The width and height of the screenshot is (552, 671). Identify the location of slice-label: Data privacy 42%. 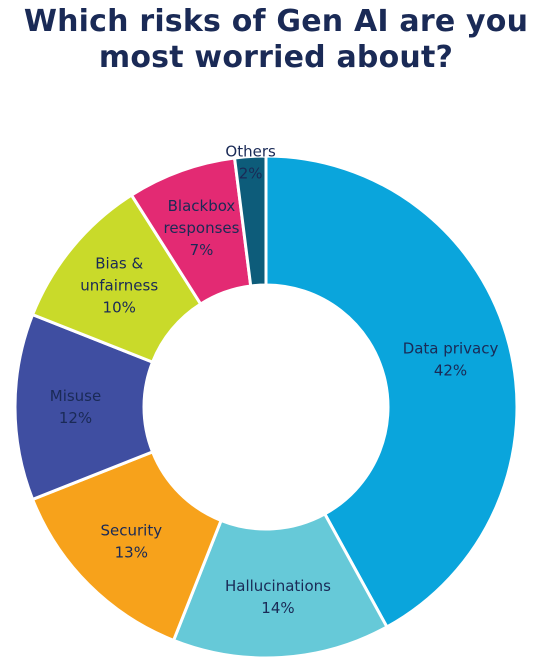
(451, 360).